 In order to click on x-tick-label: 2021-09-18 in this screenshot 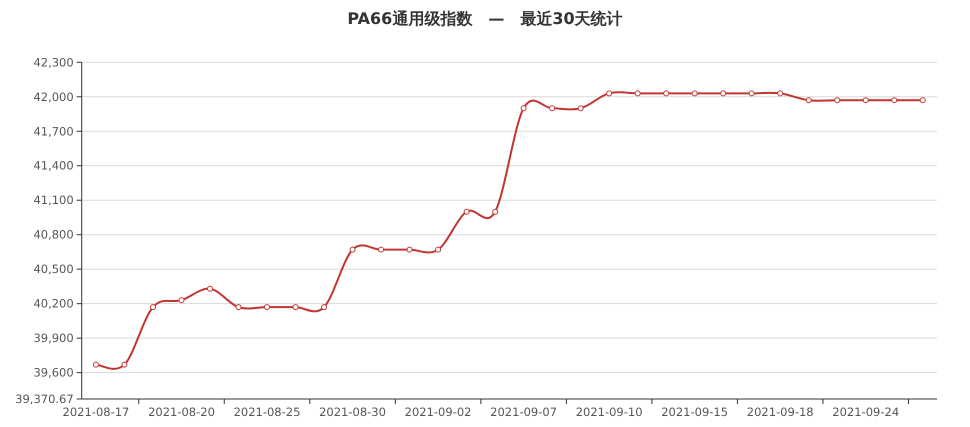, I will do `click(780, 412)`.